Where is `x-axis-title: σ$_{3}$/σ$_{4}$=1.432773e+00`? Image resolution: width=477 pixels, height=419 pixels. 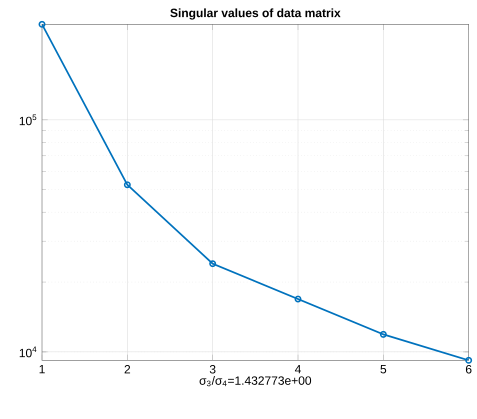
x-axis-title: σ$_{3}$/σ$_{4}$=1.432773e+00 is located at coordinates (256, 381).